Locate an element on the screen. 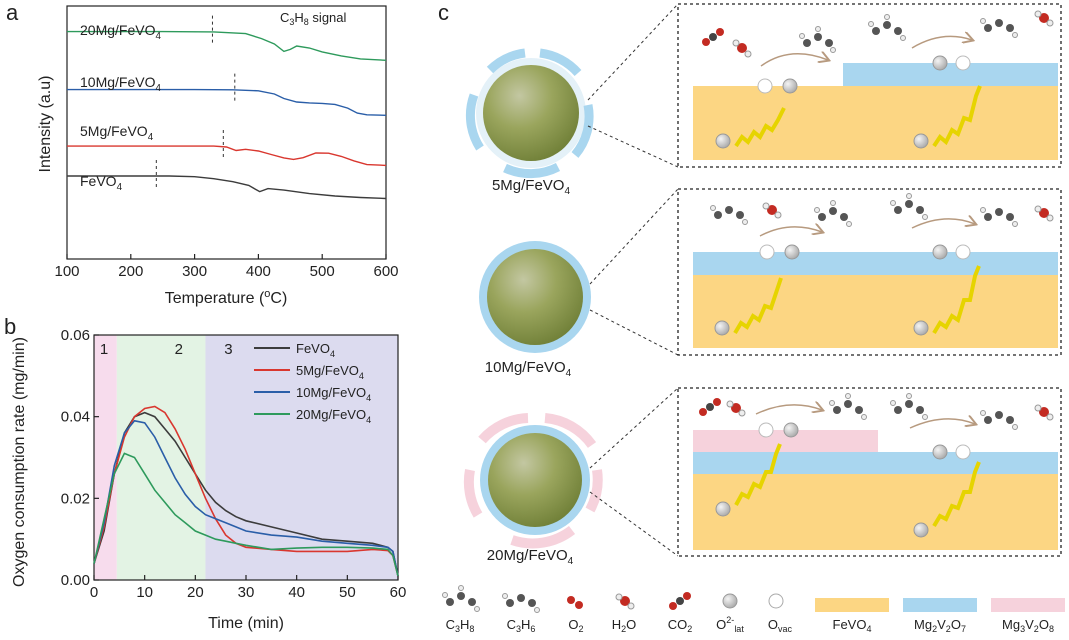 The image size is (1069, 640). zoom-connectors is located at coordinates (633, 280).